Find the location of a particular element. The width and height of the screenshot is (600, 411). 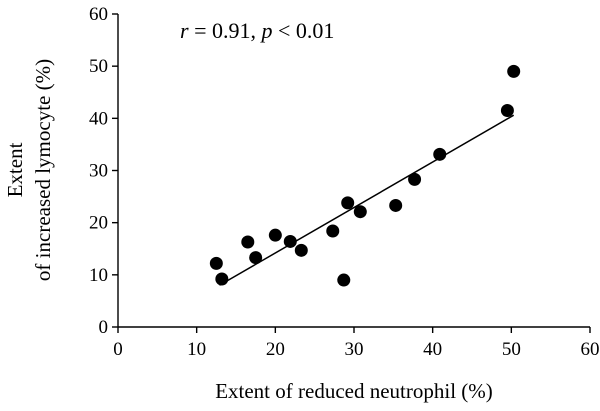

x-tick-label: 20 is located at coordinates (275, 349).